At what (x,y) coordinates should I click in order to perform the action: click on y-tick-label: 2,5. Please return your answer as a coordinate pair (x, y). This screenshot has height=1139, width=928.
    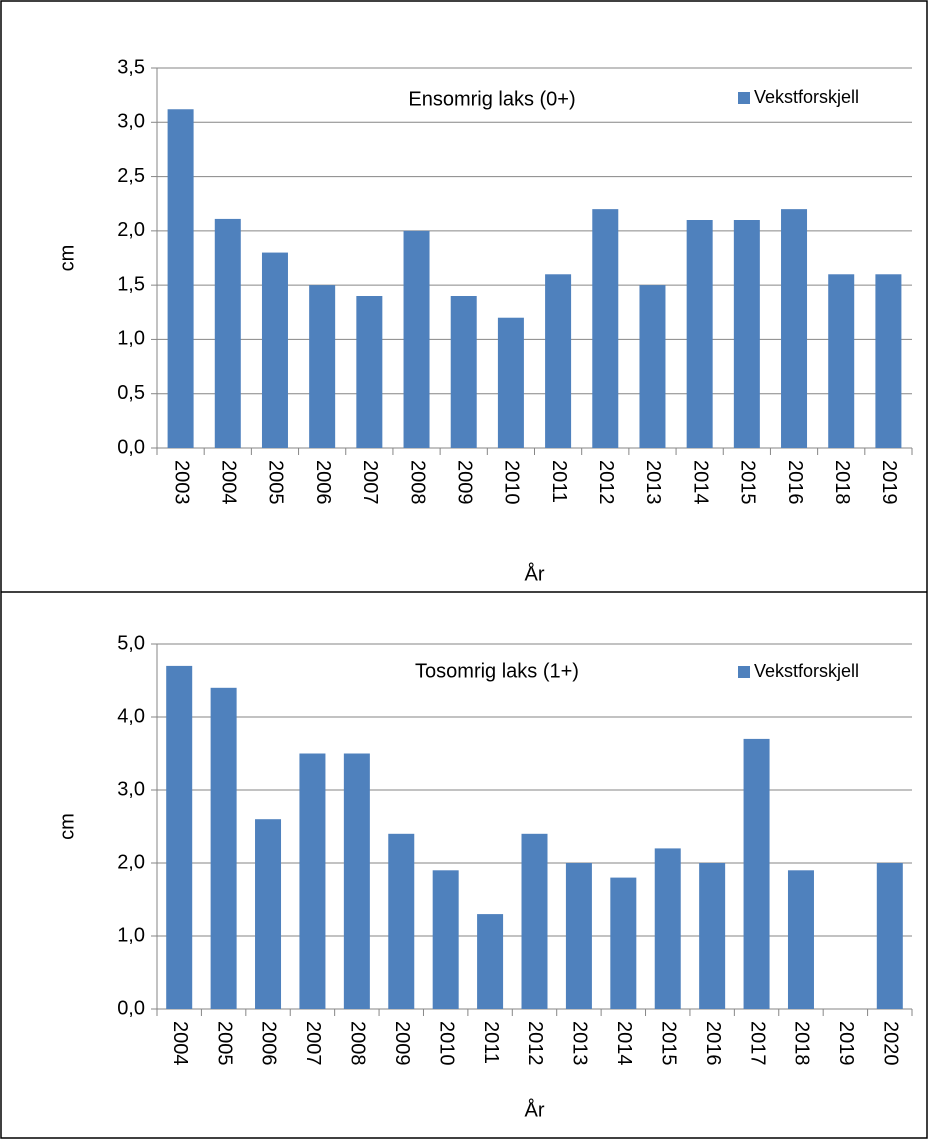
    Looking at the image, I should click on (131, 176).